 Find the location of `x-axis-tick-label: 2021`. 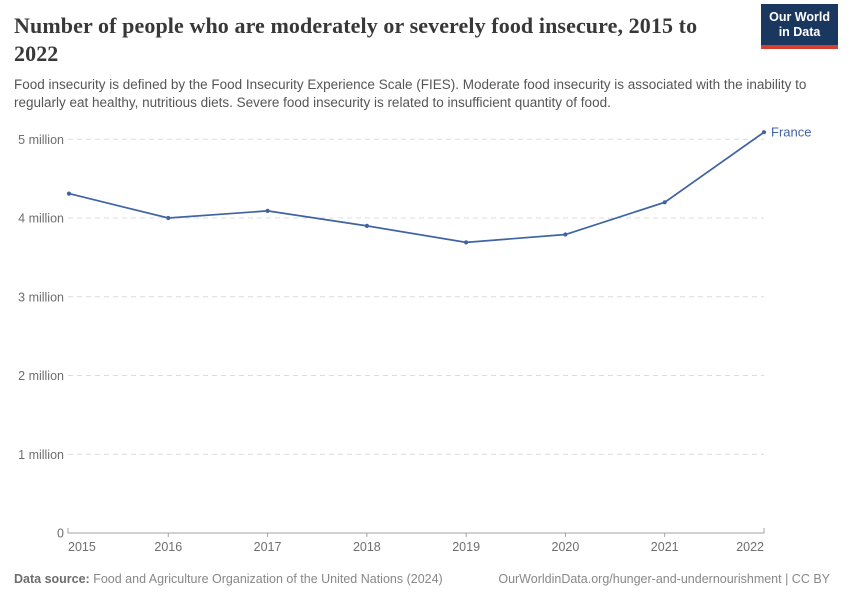

x-axis-tick-label: 2021 is located at coordinates (665, 547).